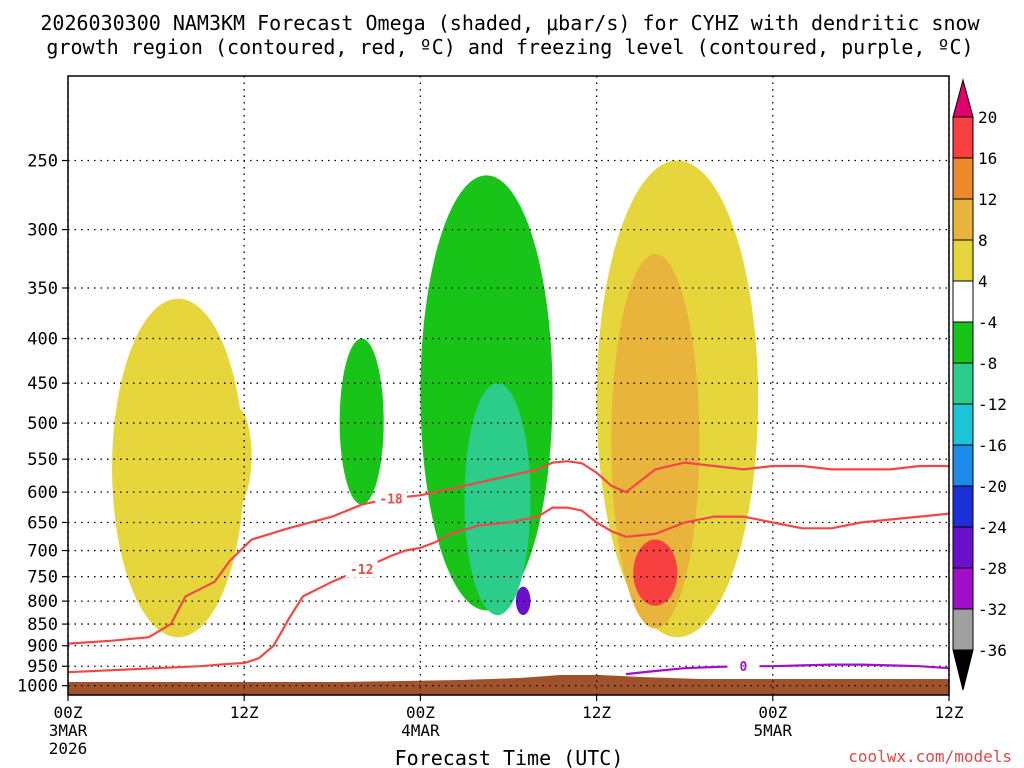 The width and height of the screenshot is (1024, 768). I want to click on x-tick-date-0: 3MAR, so click(68, 730).